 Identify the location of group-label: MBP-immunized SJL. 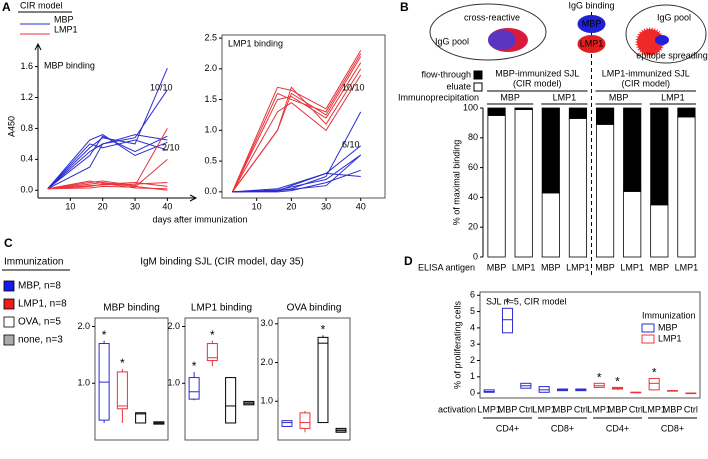
(537, 73).